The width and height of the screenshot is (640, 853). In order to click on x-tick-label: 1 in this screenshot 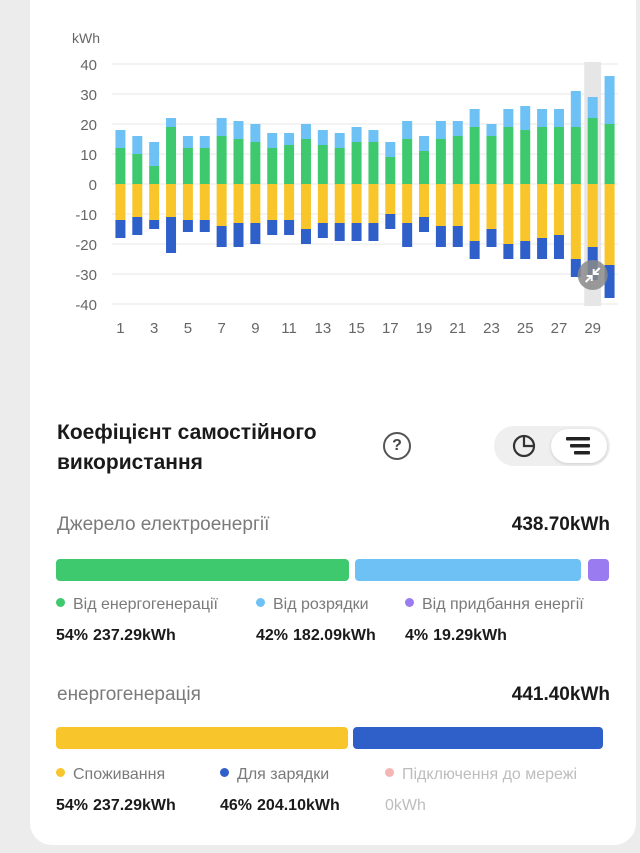, I will do `click(120, 328)`.